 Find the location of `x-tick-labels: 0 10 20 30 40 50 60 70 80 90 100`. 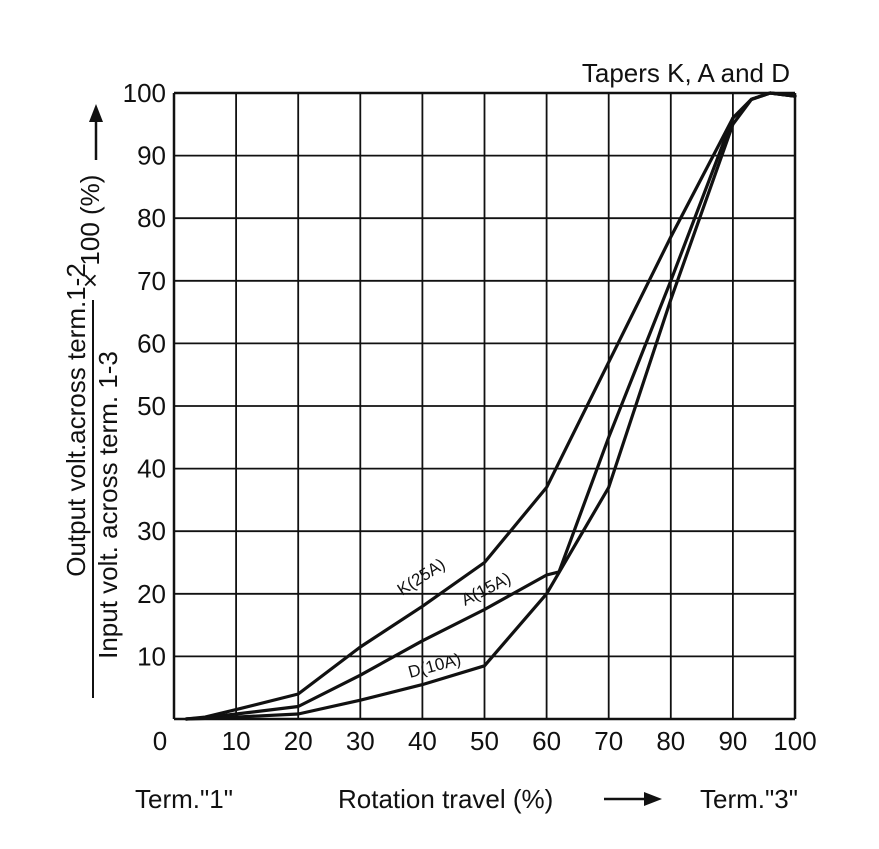

x-tick-labels: 0 10 20 30 40 50 60 70 80 90 100 is located at coordinates (485, 741).